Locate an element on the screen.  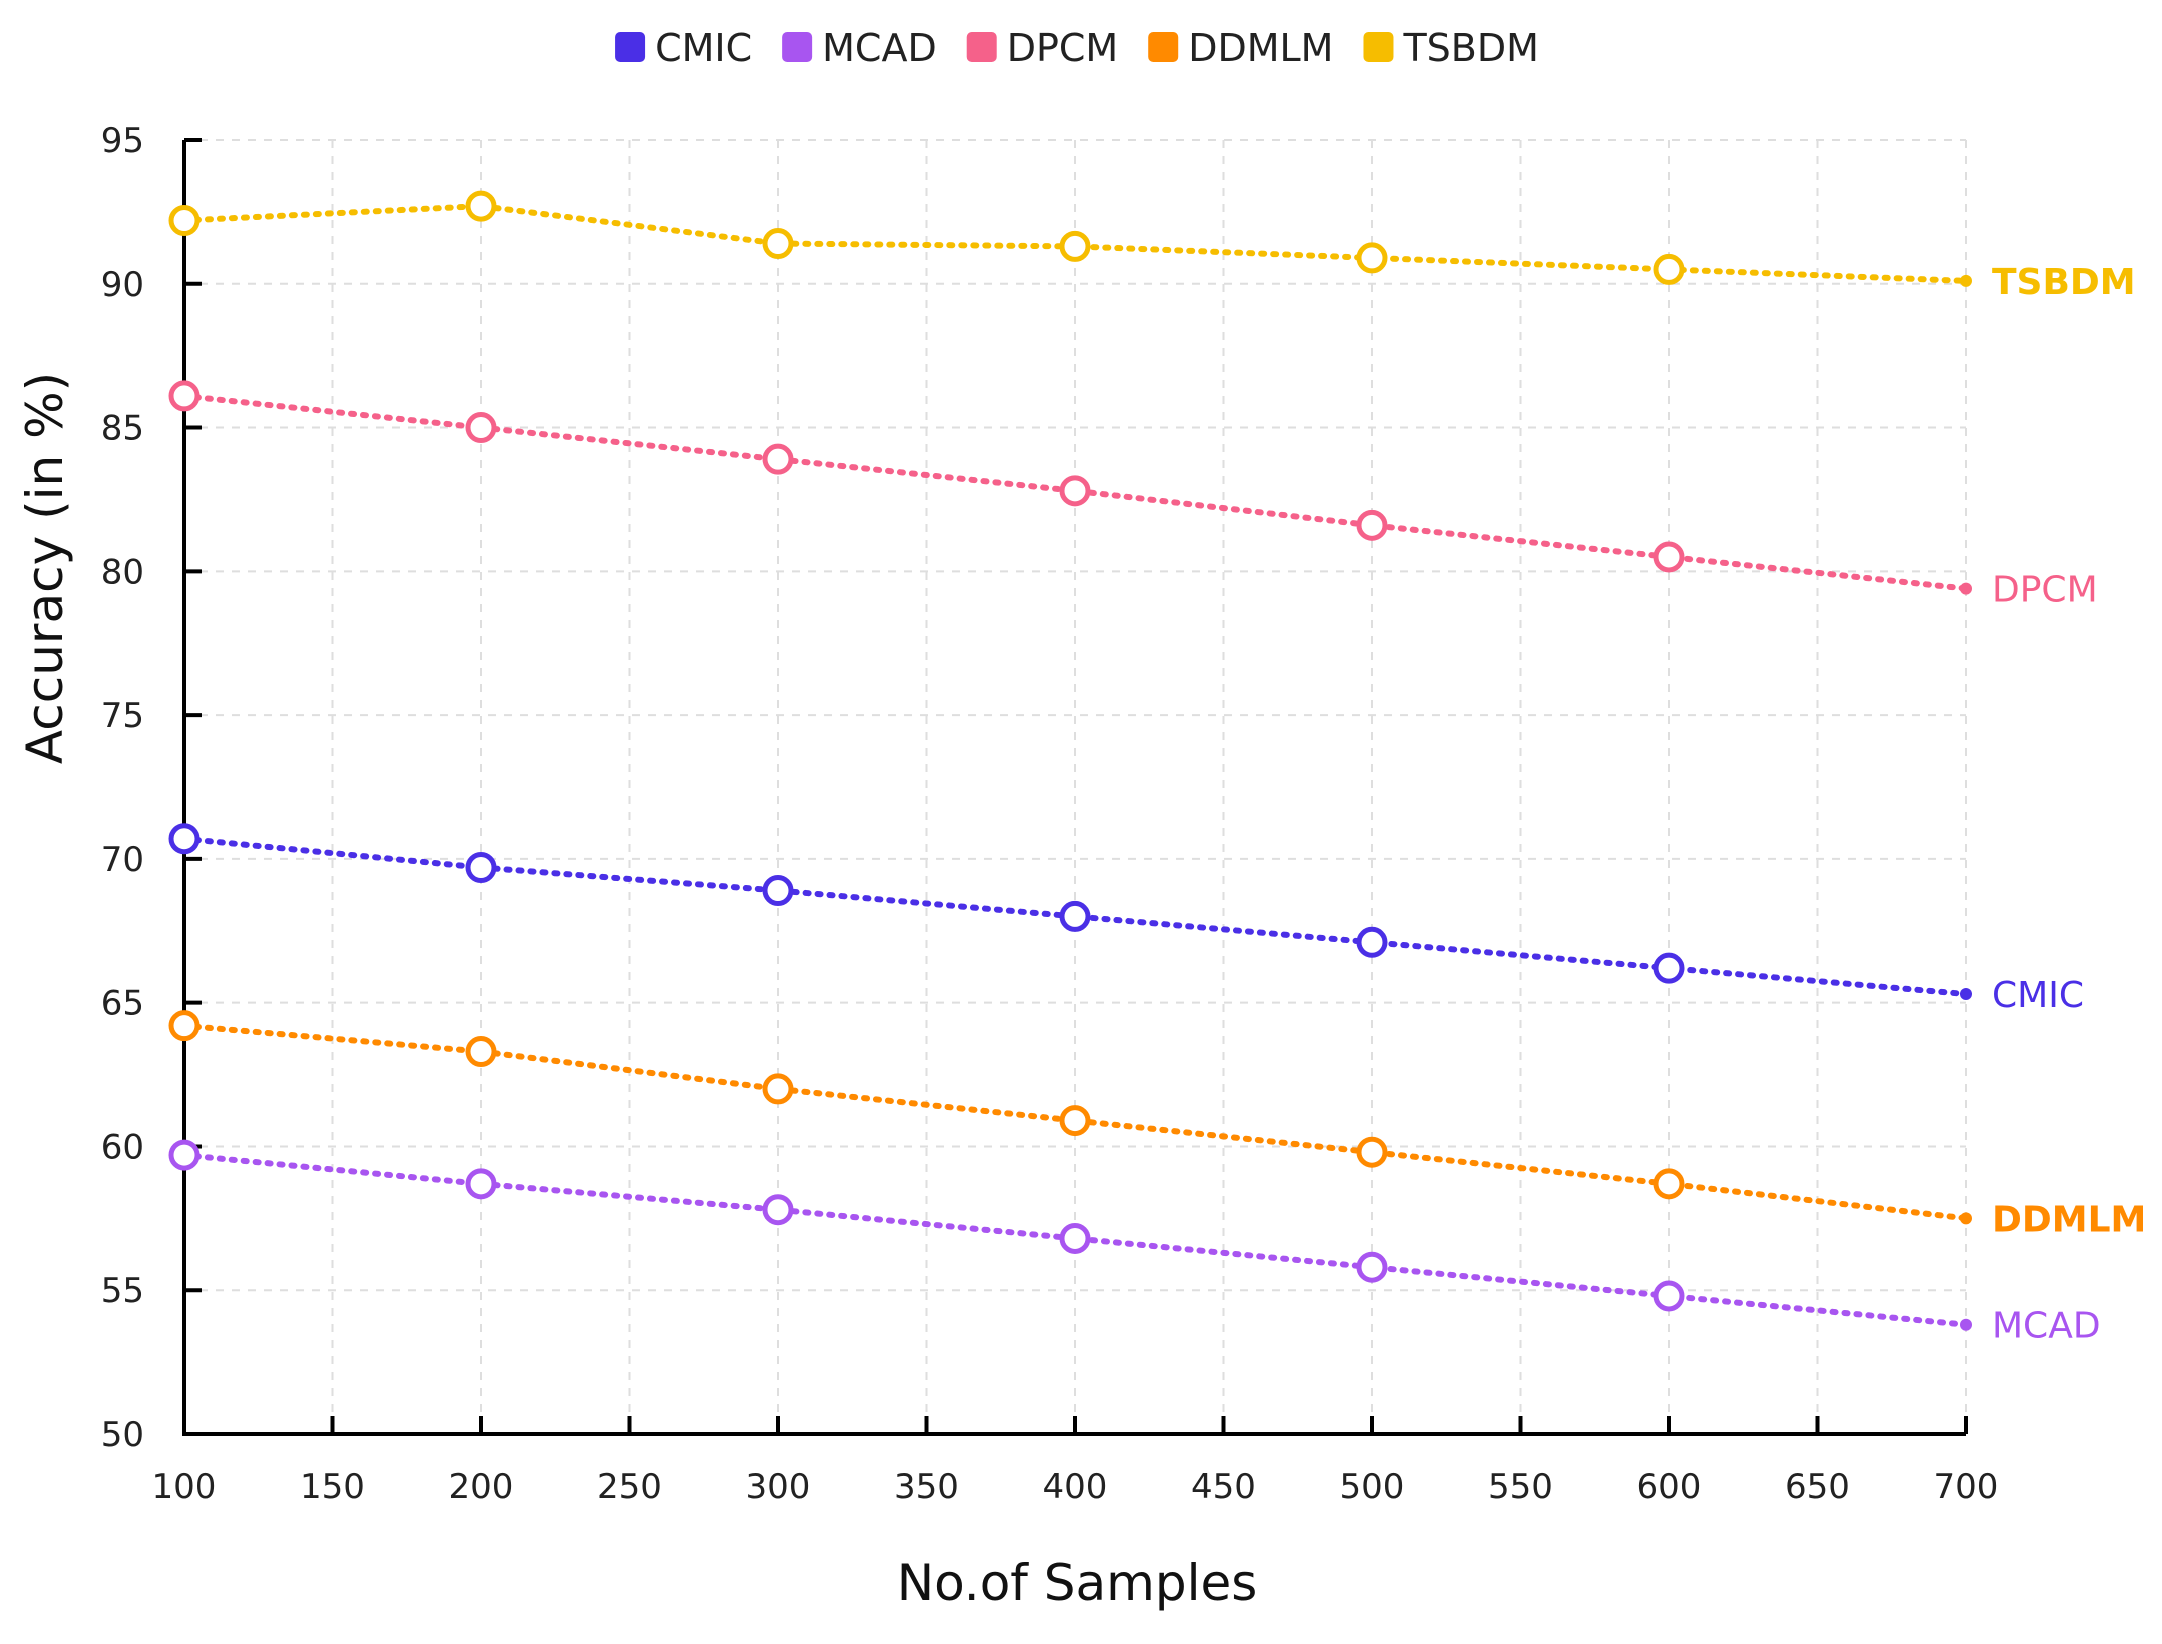
y-tick-label: 75 is located at coordinates (122, 716).